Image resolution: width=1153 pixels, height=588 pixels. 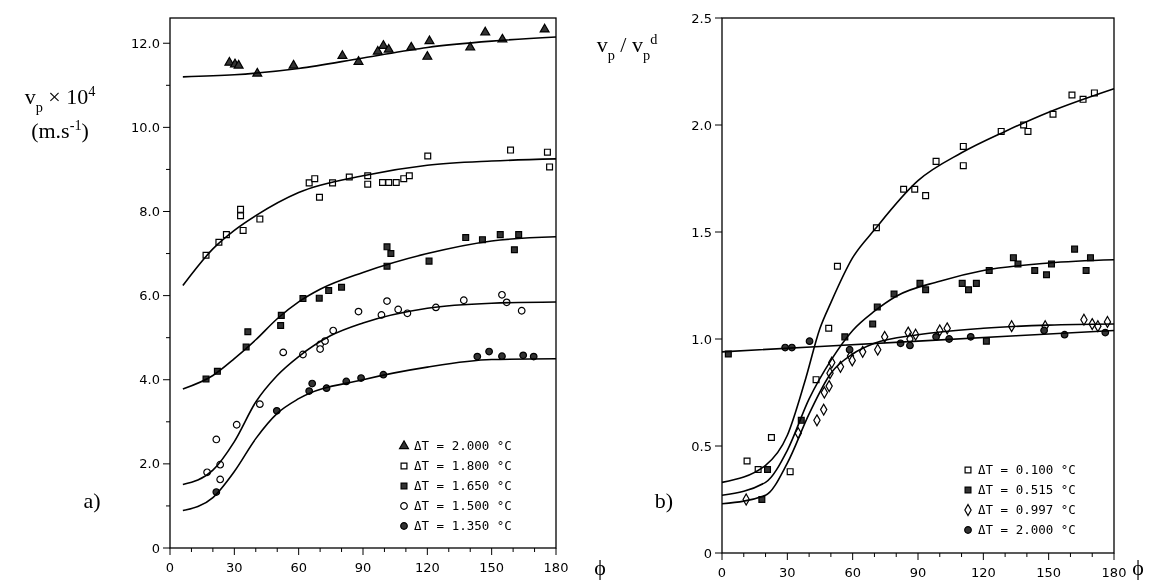 What do you see at coordinates (463, 466) in the screenshot?
I see `legend-label: ΔT = 1.800 °C` at bounding box center [463, 466].